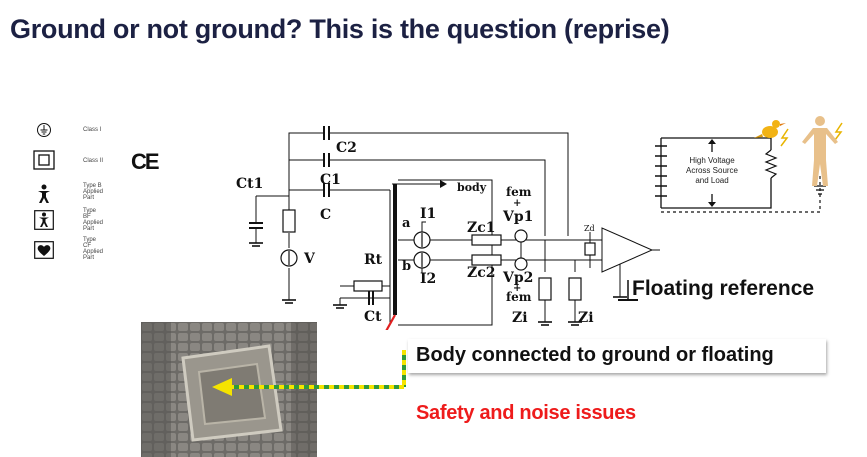 This screenshot has width=867, height=457. Describe the element at coordinates (309, 259) in the screenshot. I see `label-v: V` at that location.